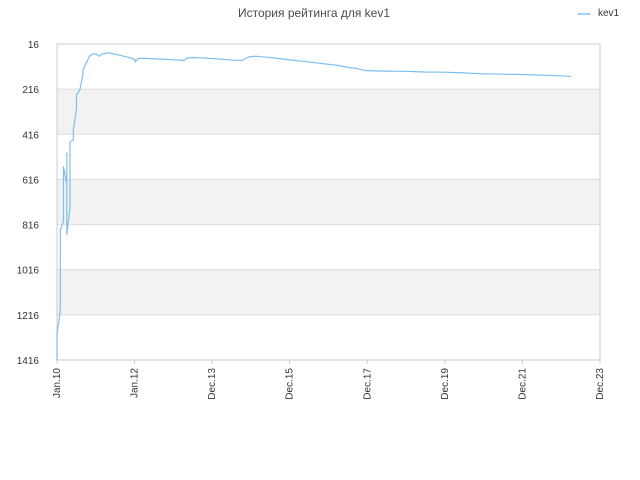 This screenshot has height=480, width=640. Describe the element at coordinates (522, 384) in the screenshot. I see `x-tick-label: Dec.21` at that location.